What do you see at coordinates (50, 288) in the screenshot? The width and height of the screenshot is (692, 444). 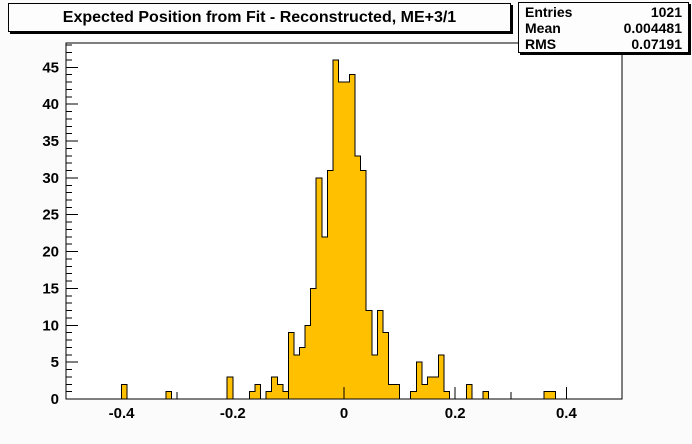 I see `y-tick-label: 15` at bounding box center [50, 288].